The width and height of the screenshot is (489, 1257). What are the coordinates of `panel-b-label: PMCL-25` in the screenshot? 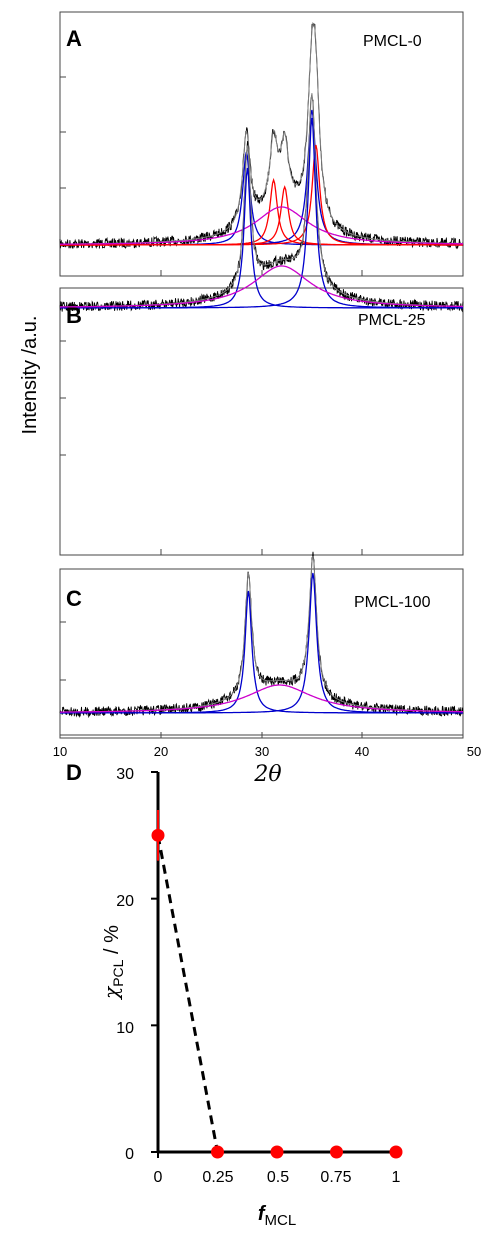 It's located at (392, 320).